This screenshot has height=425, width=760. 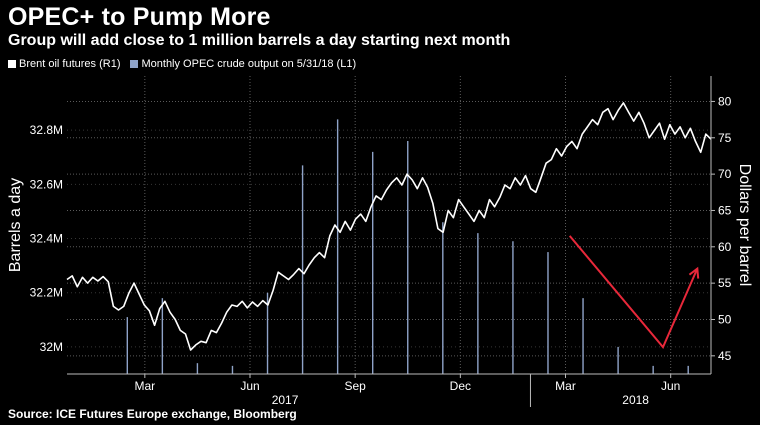 I want to click on right-tick-label-7: 80, so click(x=725, y=101).